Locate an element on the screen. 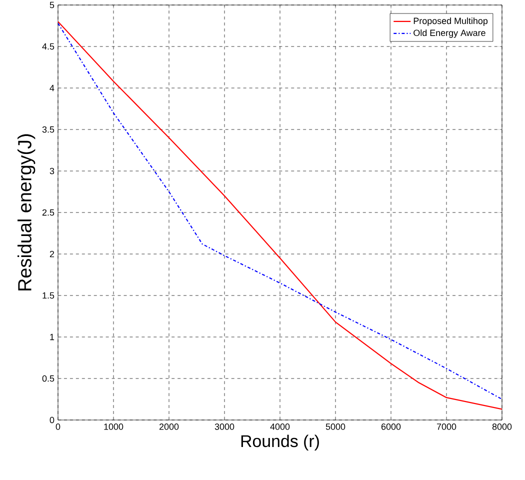 This screenshot has height=480, width=525. y-tick-label: 1.5 is located at coordinates (48, 295).